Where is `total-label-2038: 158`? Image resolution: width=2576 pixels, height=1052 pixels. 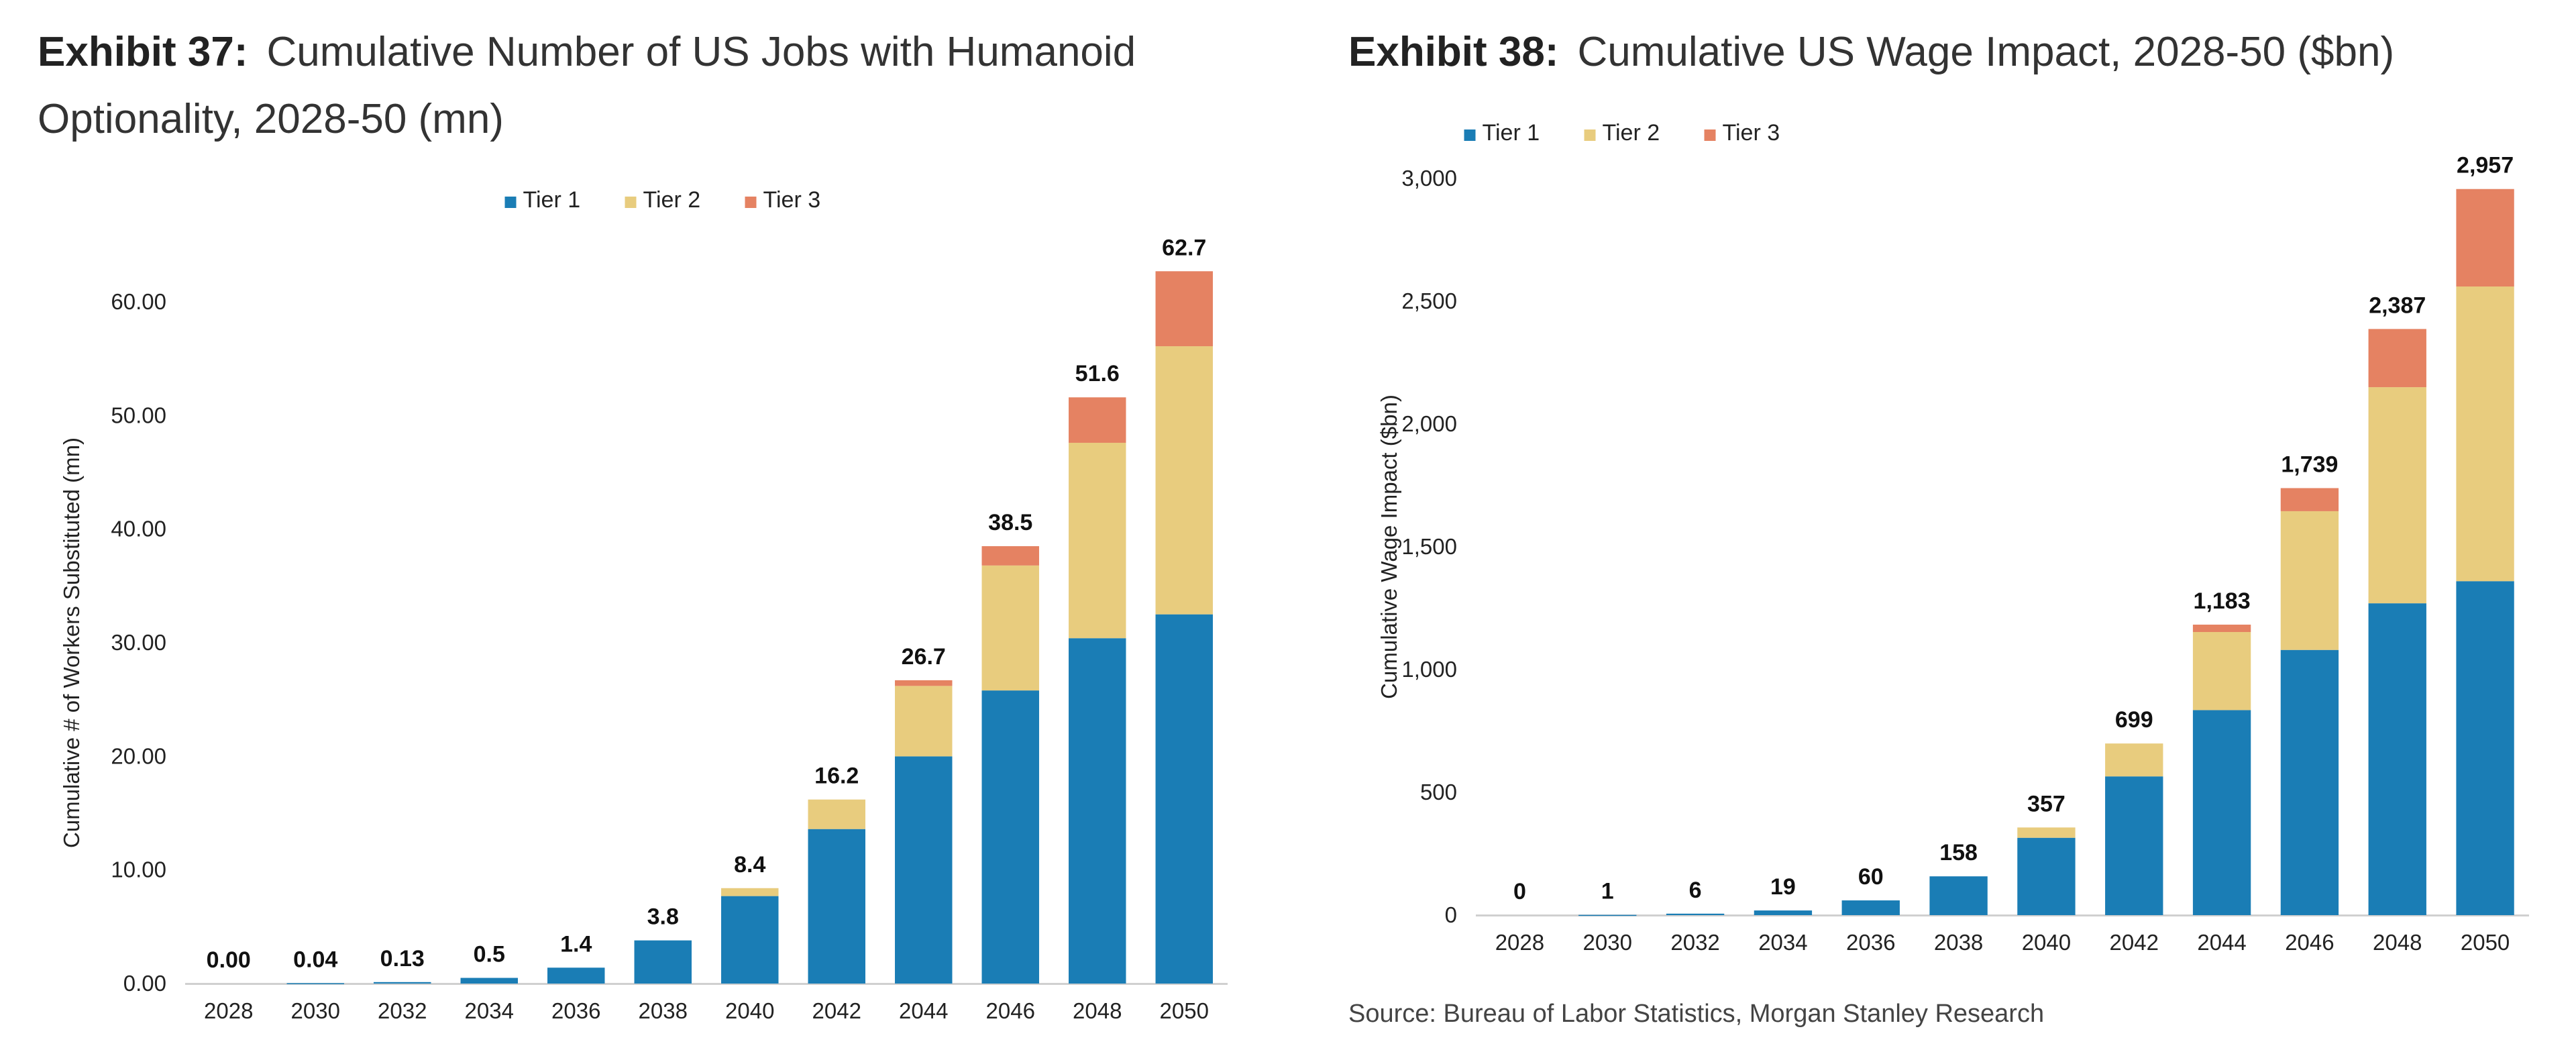 total-label-2038: 158 is located at coordinates (1958, 852).